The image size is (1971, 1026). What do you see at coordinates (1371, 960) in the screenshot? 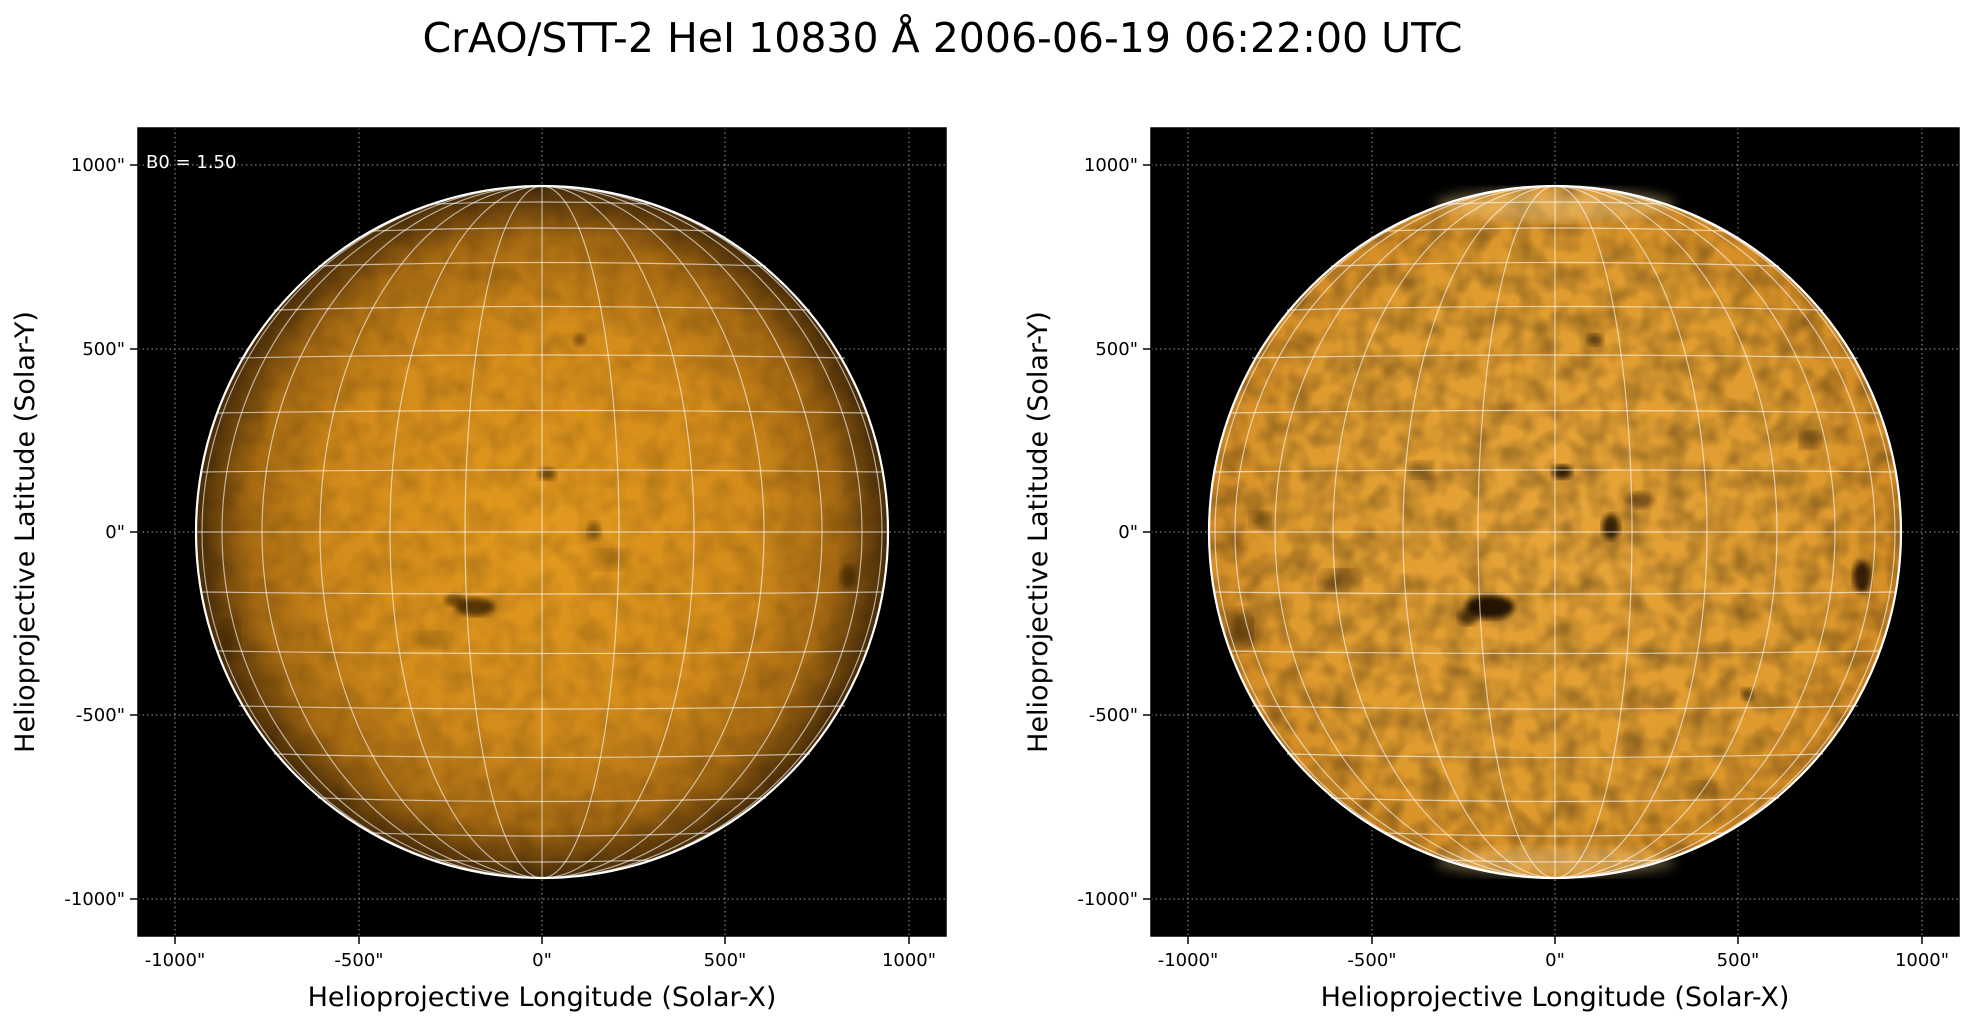
I see `right-xtick-label: -500"` at bounding box center [1371, 960].